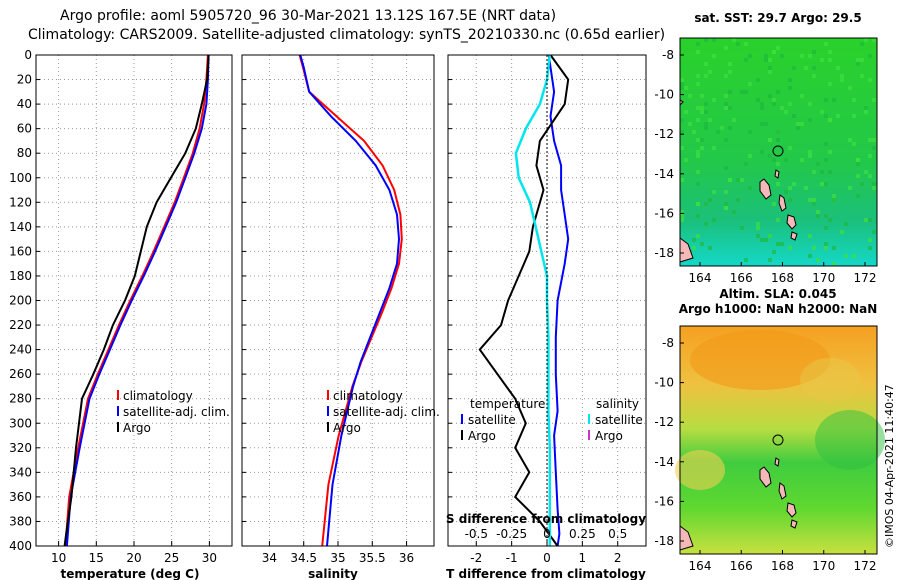  I want to click on x-tick-label: -1, so click(512, 558).